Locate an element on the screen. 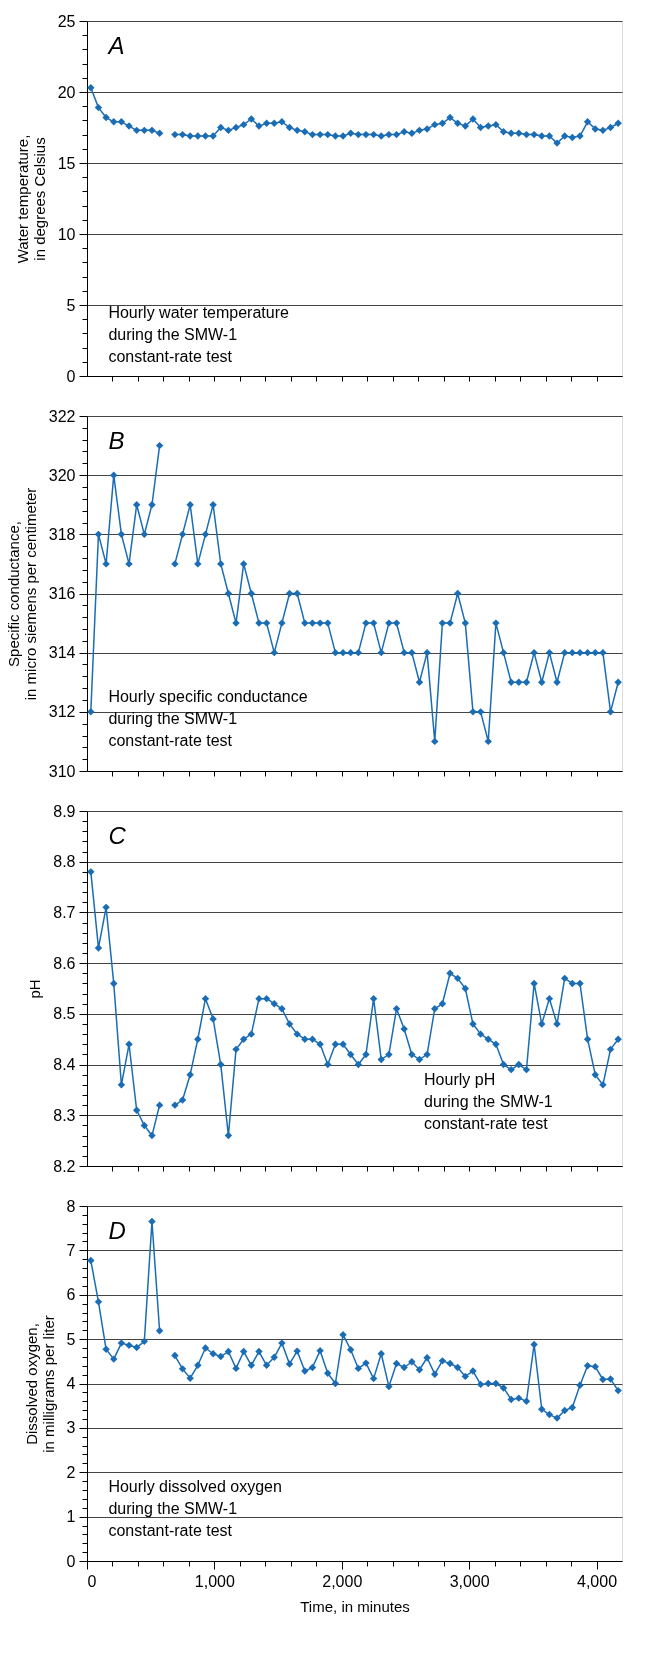  y-axis-title: pH is located at coordinates (35, 989).